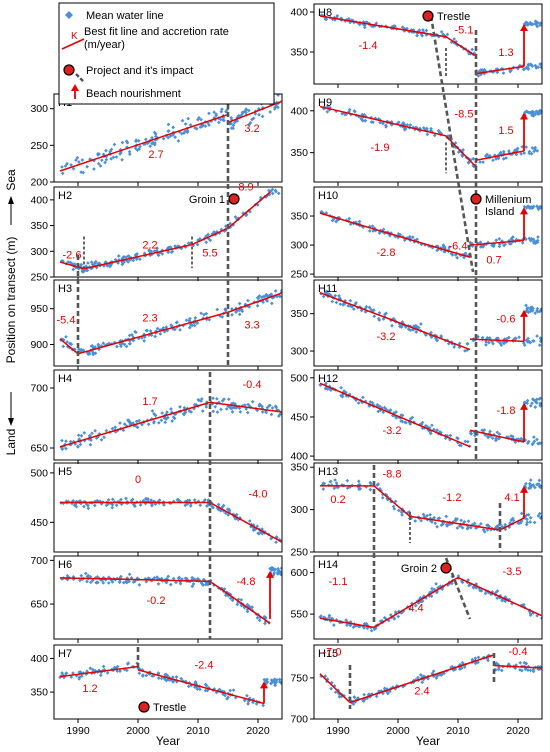  I want to click on panel-frame-h14, so click(428, 597).